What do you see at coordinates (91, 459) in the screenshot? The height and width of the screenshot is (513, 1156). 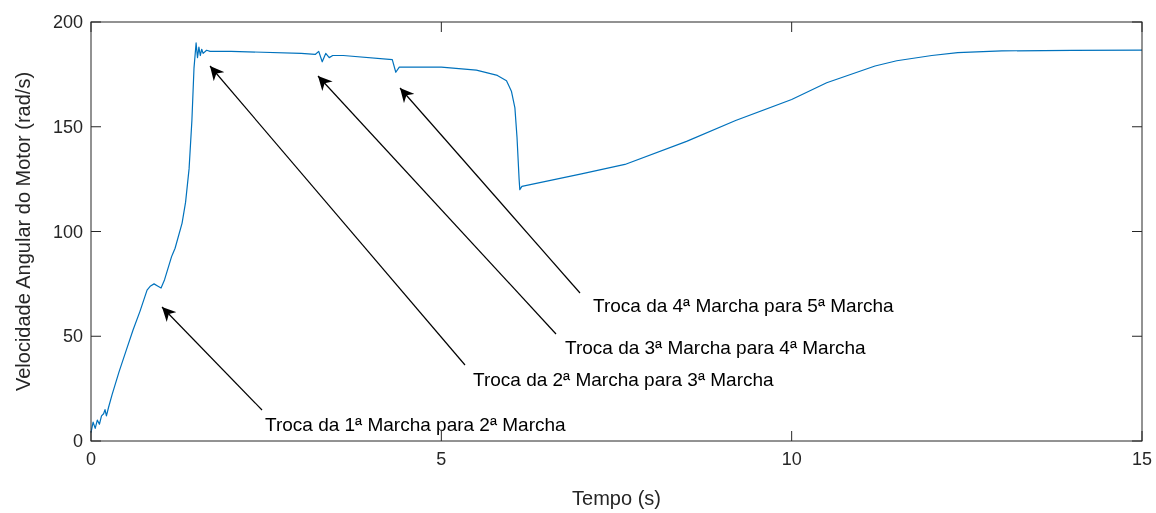 I see `x-tick-label: 0` at bounding box center [91, 459].